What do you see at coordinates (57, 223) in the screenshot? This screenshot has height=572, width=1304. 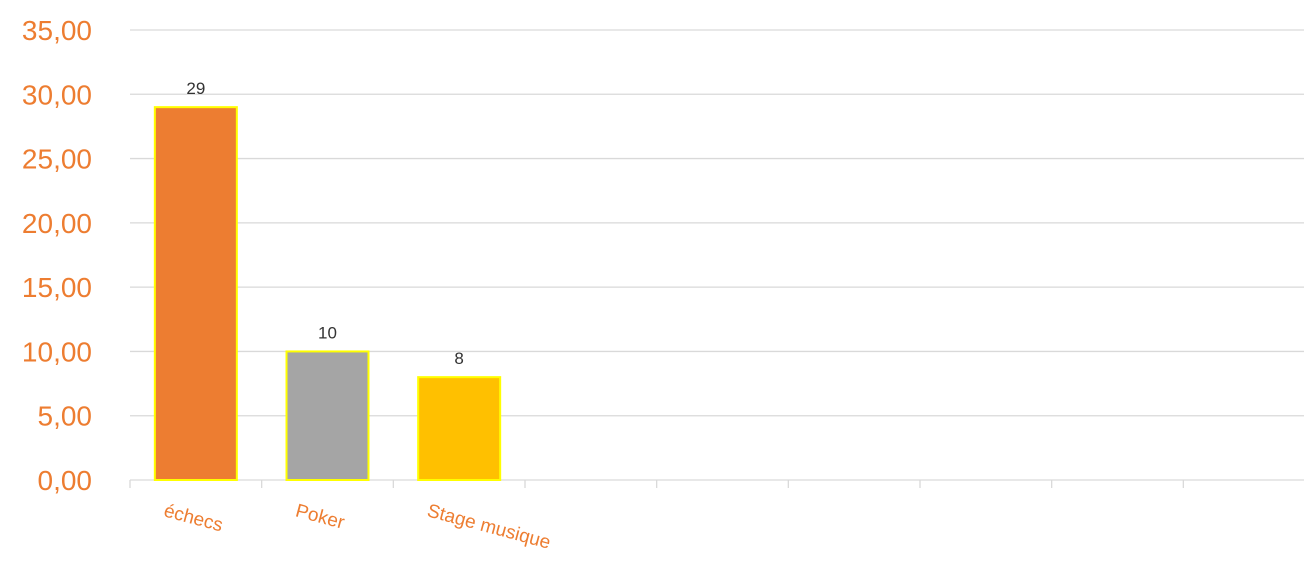 I see `y-tick-label: 20,00` at bounding box center [57, 223].